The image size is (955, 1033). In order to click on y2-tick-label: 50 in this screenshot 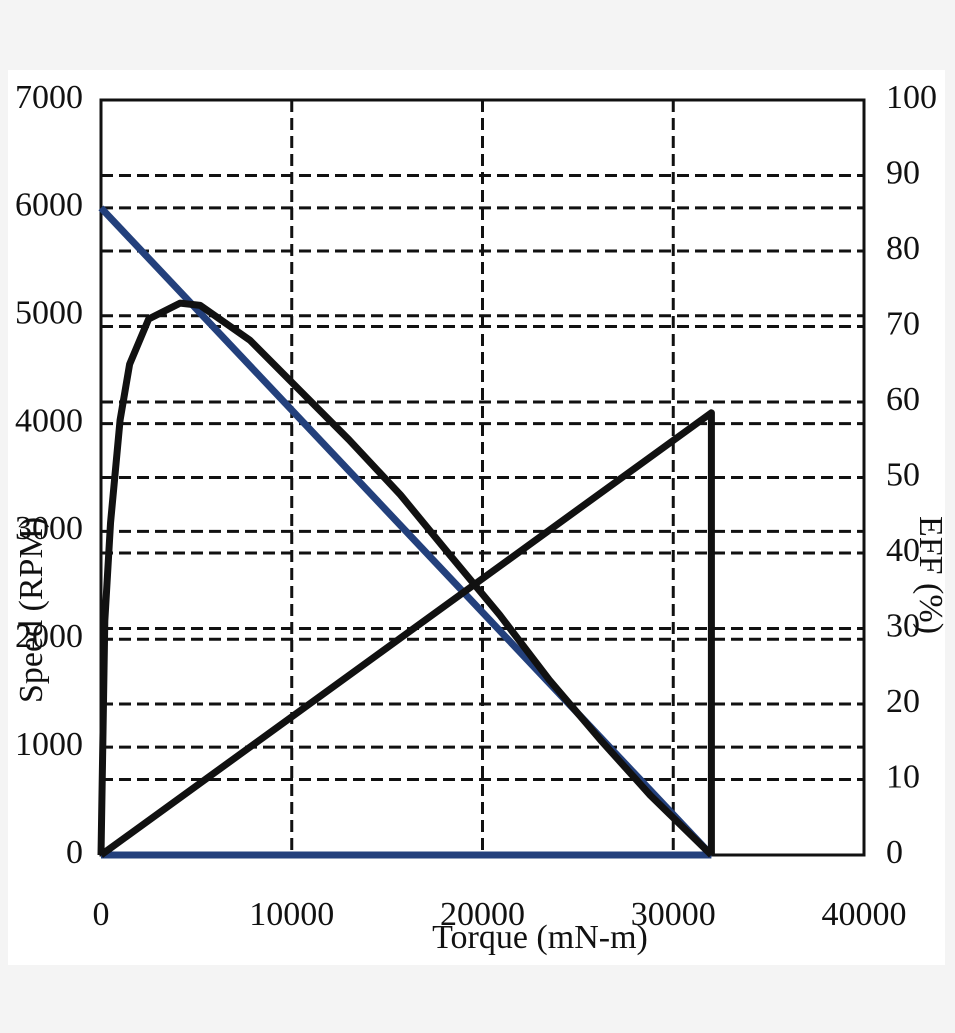, I will do `click(903, 474)`.